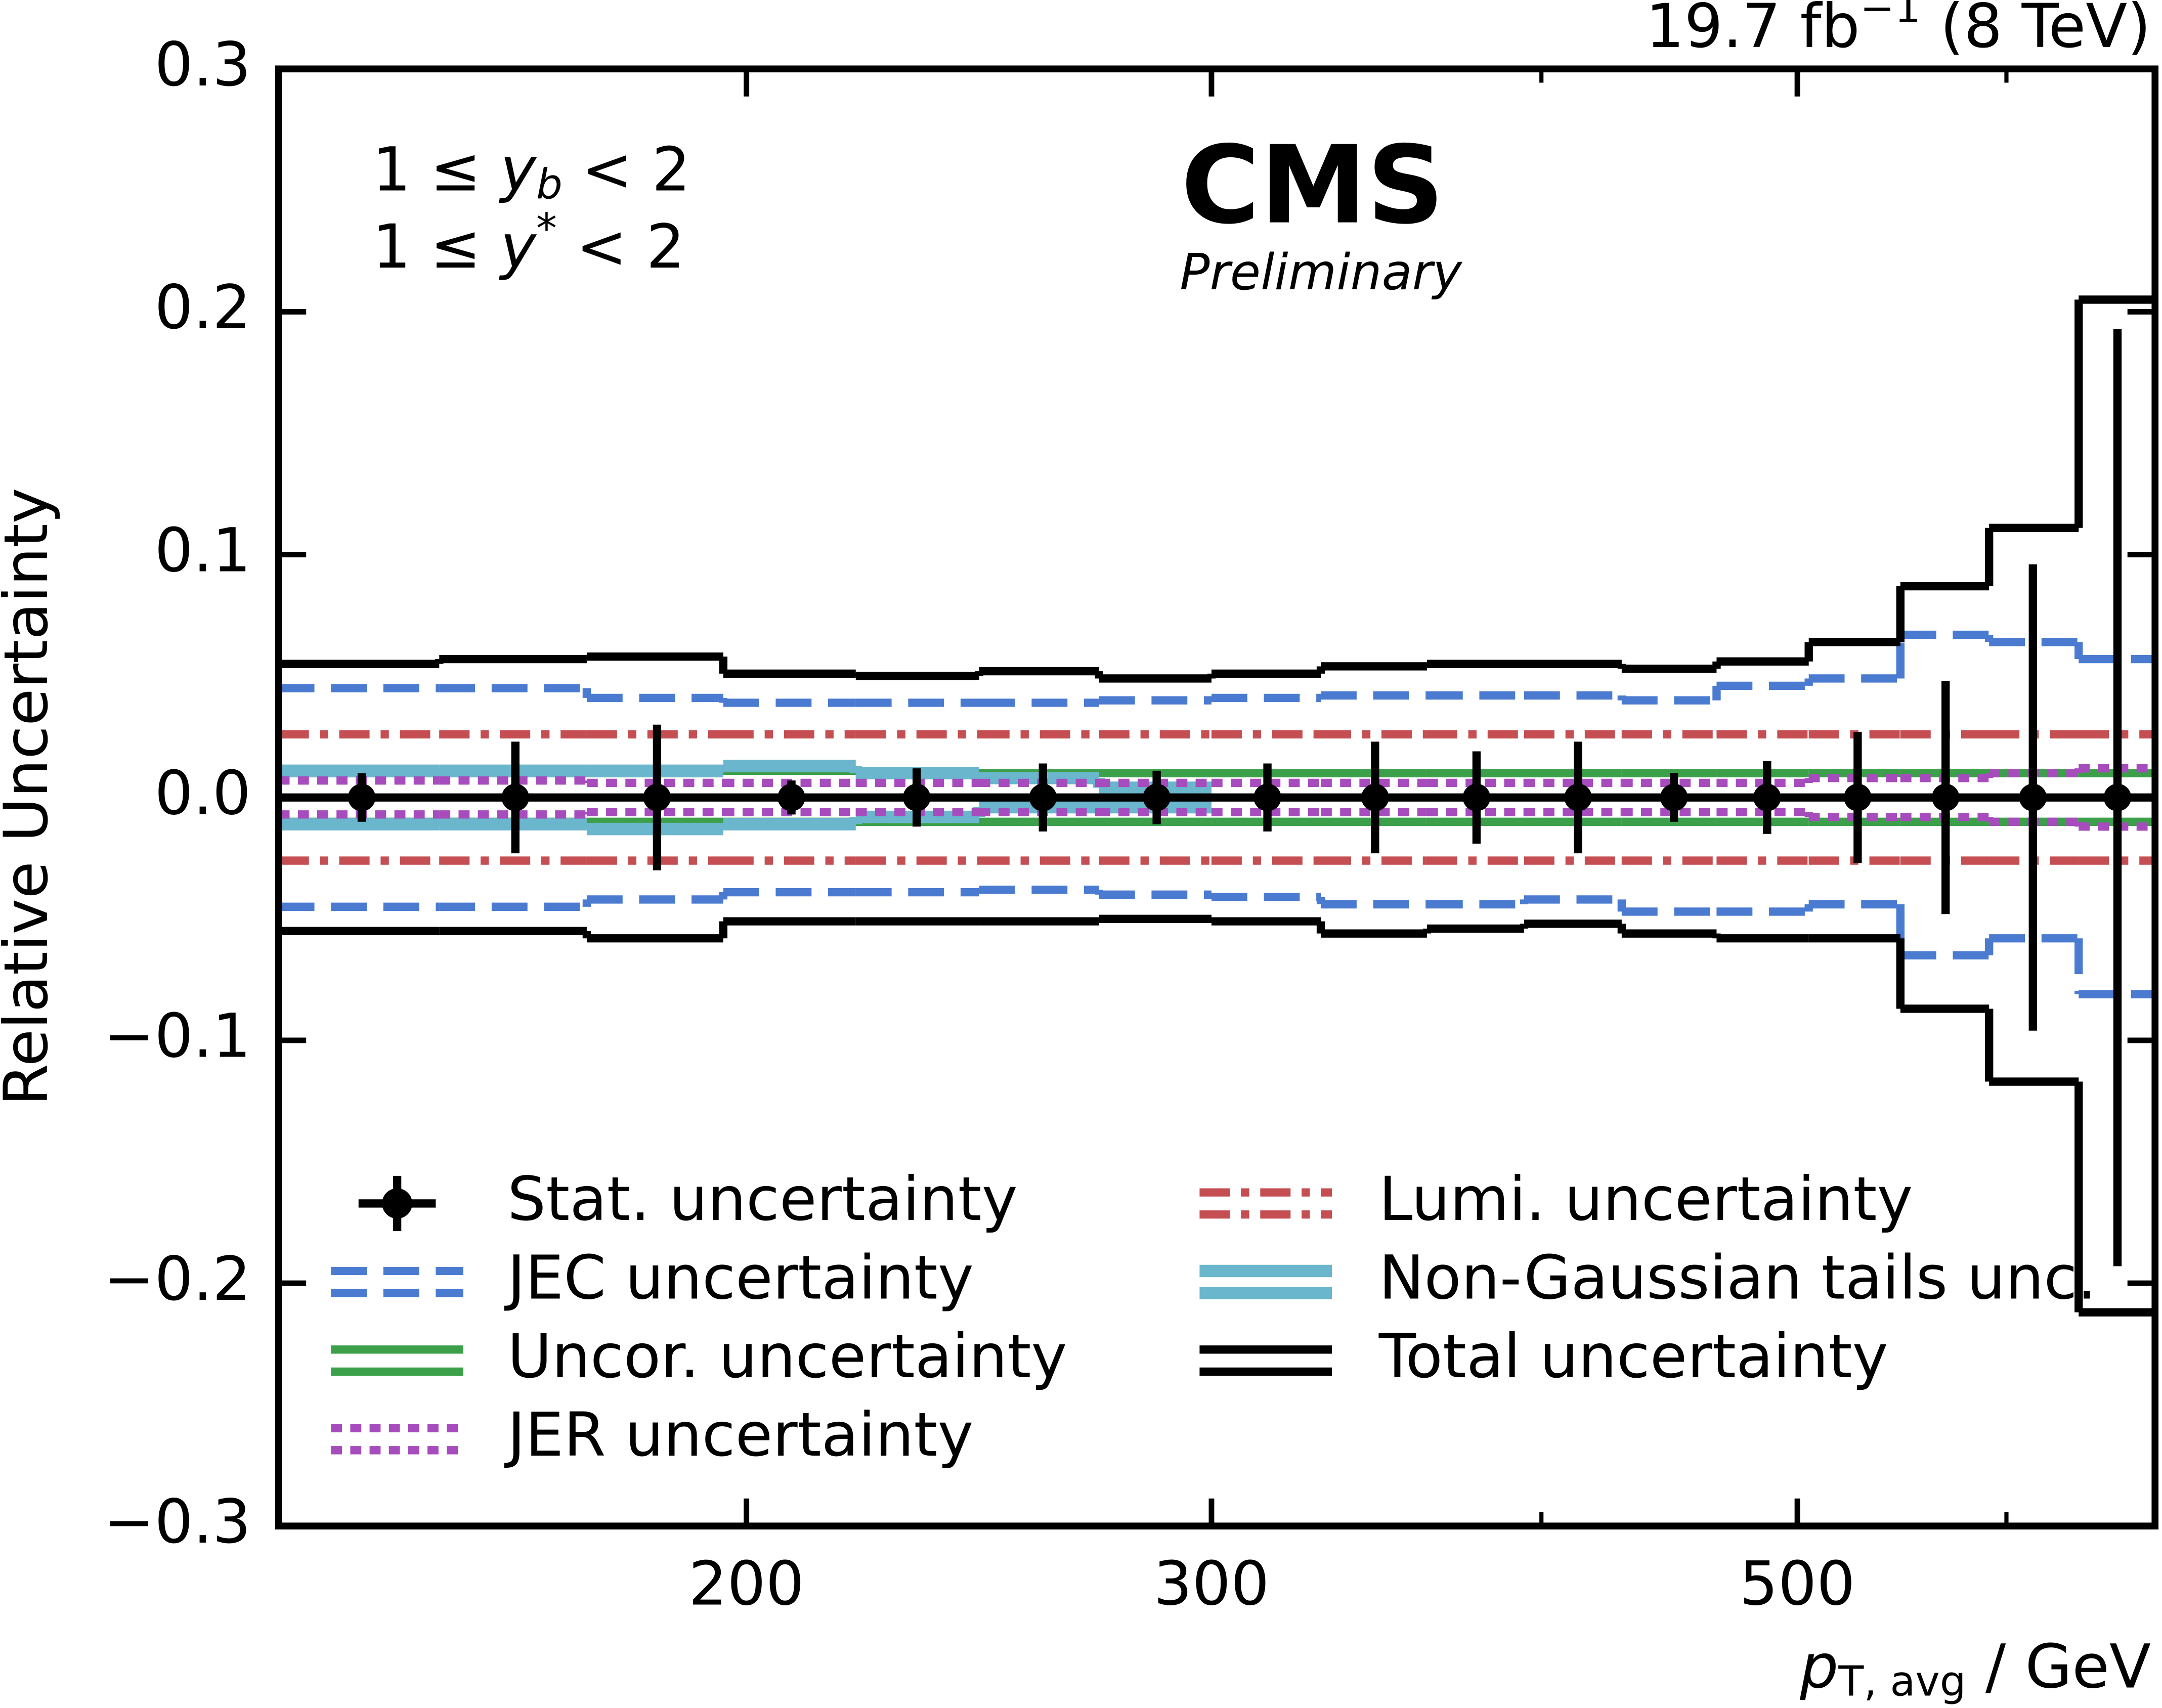  I want to click on cut-label-part: *, so click(546, 229).